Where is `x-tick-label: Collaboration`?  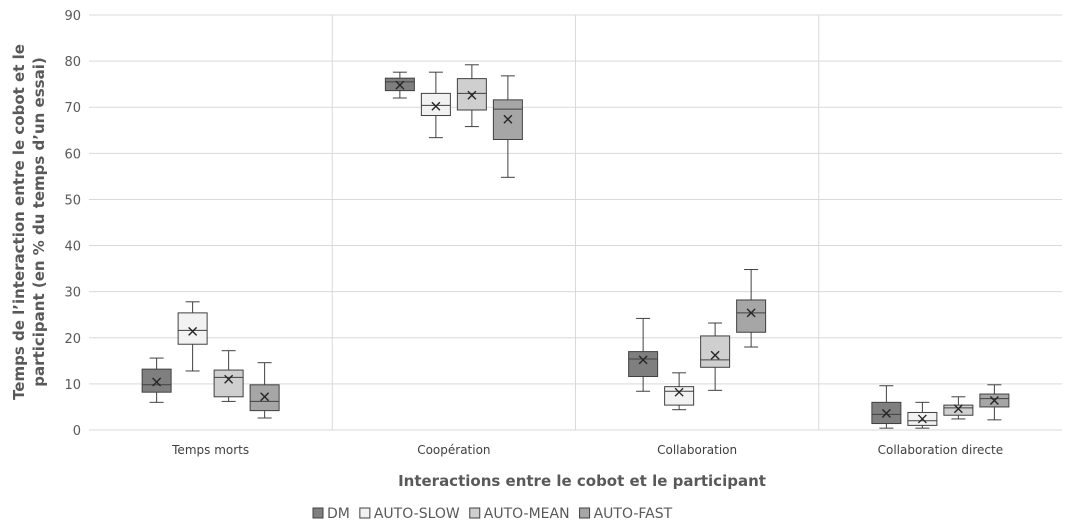 x-tick-label: Collaboration is located at coordinates (697, 450).